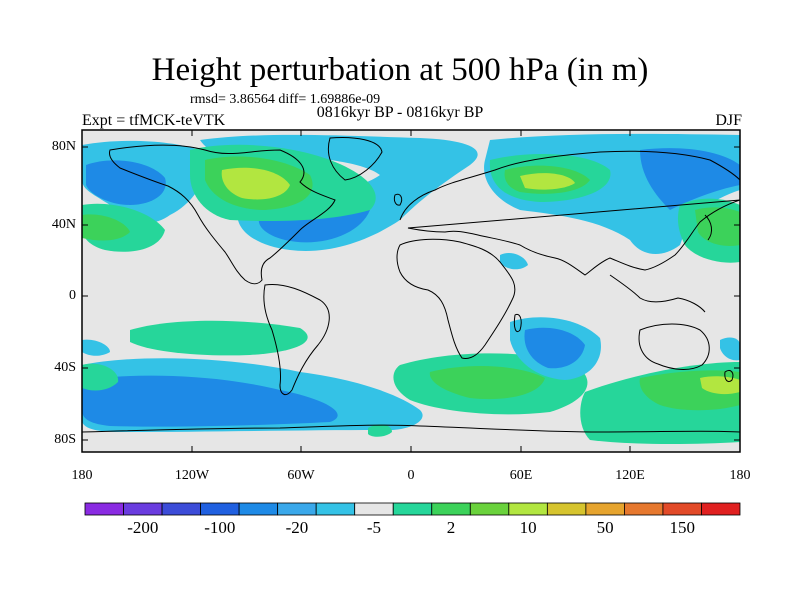 The width and height of the screenshot is (800, 600). Describe the element at coordinates (192, 475) in the screenshot. I see `x-tick-label: 120W` at that location.